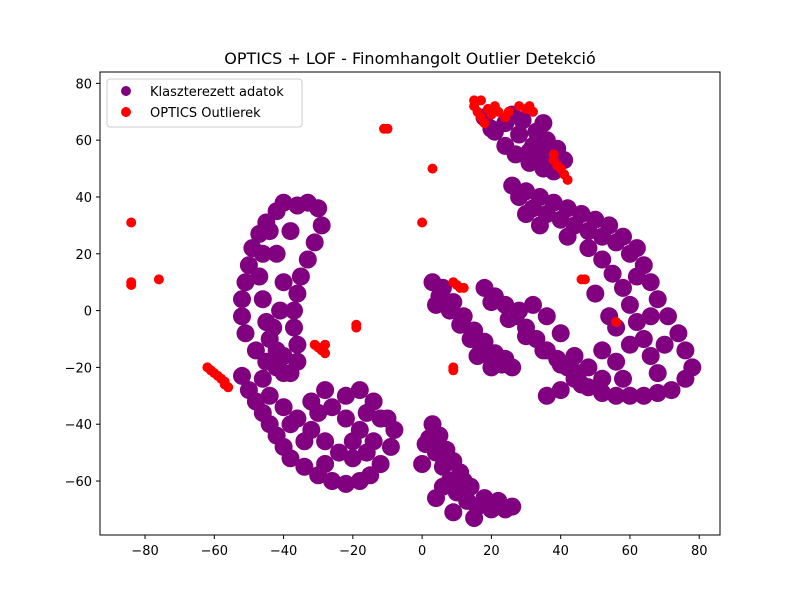 Image resolution: width=800 pixels, height=600 pixels. I want to click on legend-box, so click(204, 103).